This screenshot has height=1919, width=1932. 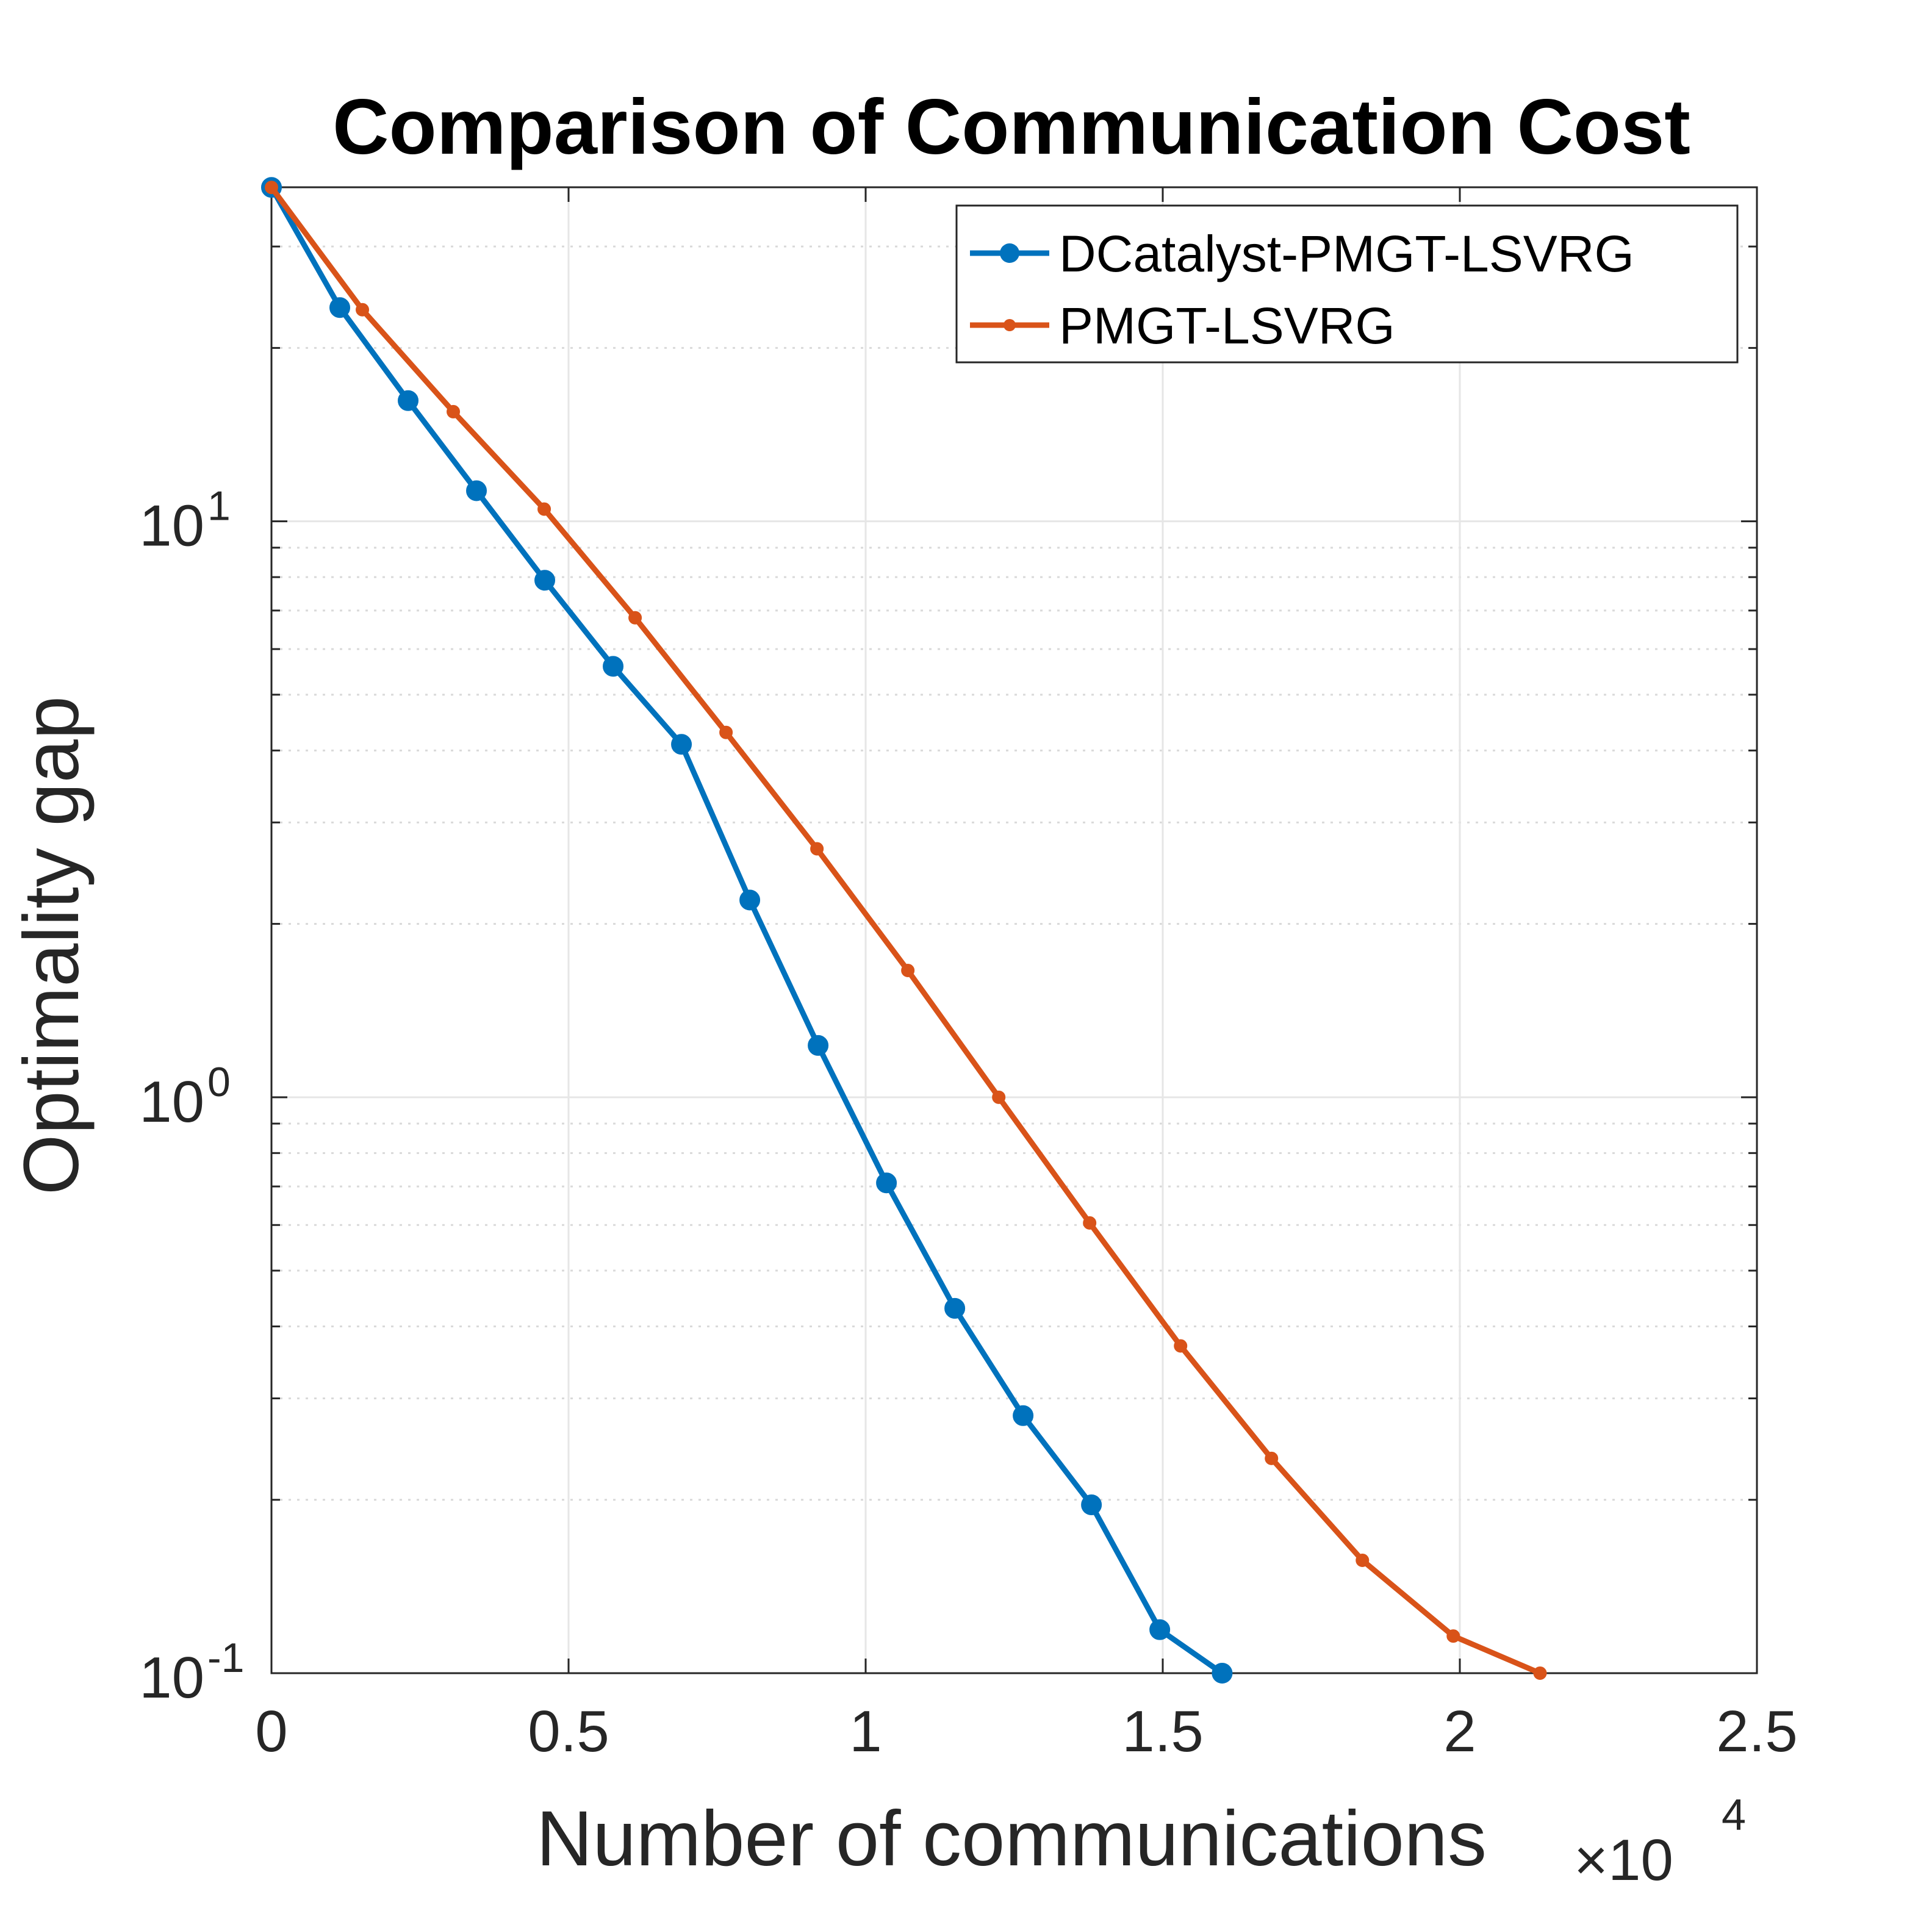 I want to click on x-axis-multiplier: ×10 4, so click(x=1660, y=1842).